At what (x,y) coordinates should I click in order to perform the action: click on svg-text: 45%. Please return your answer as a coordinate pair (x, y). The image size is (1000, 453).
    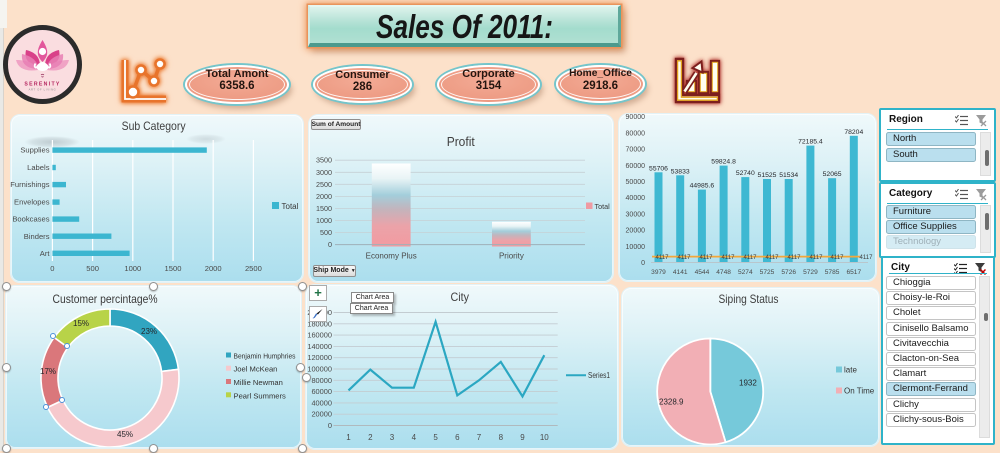
    Looking at the image, I should click on (125, 434).